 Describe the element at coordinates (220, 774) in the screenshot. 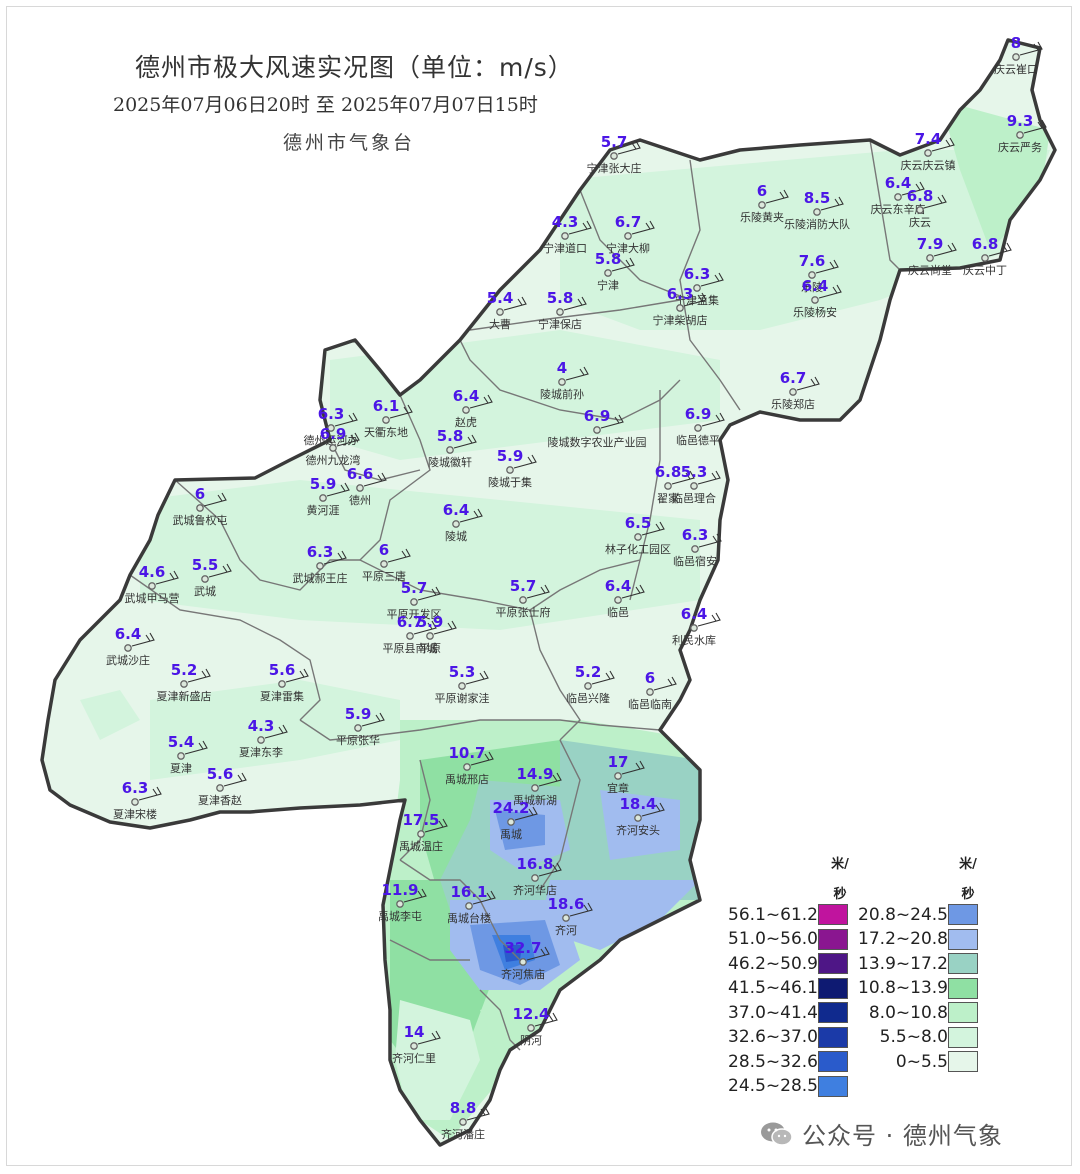

I see `station-value: 5.6` at that location.